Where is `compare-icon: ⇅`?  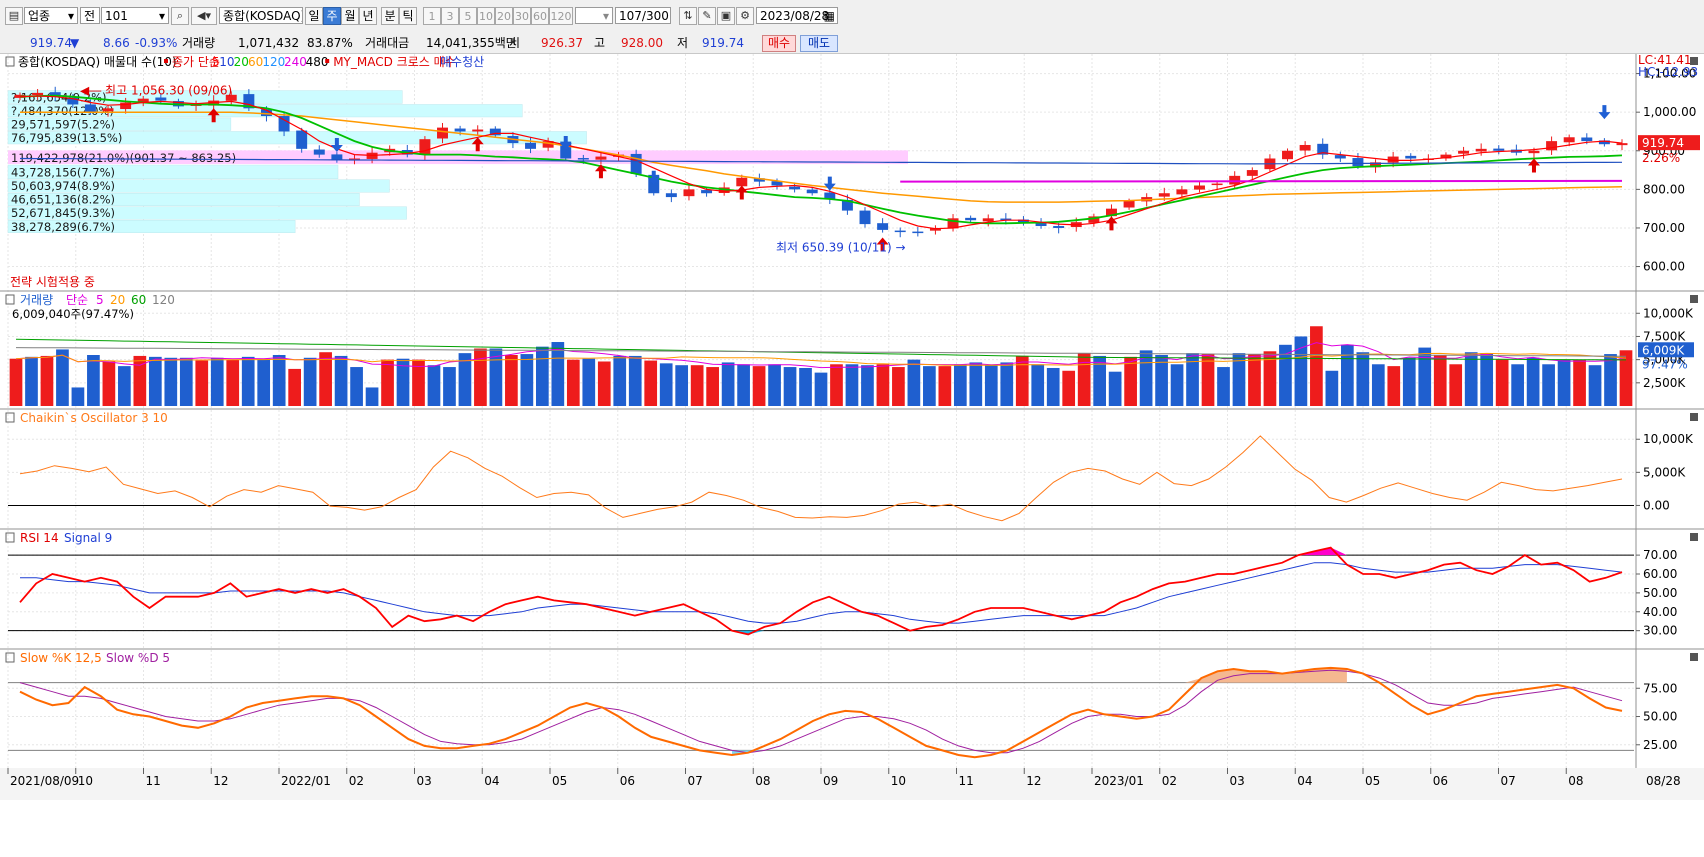 compare-icon: ⇅ is located at coordinates (688, 16).